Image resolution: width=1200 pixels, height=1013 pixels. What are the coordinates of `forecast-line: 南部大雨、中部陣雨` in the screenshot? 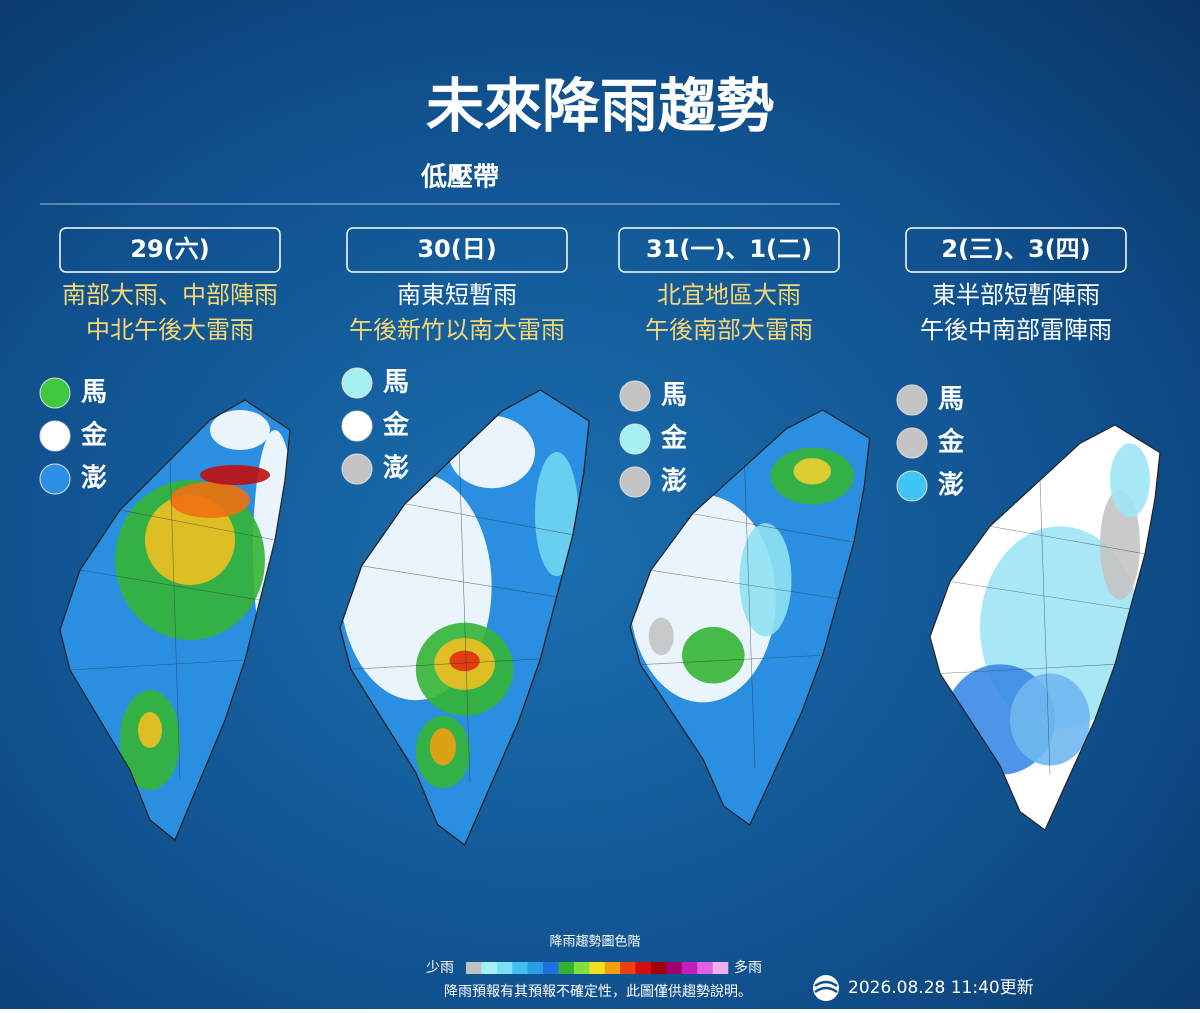 It's located at (170, 295).